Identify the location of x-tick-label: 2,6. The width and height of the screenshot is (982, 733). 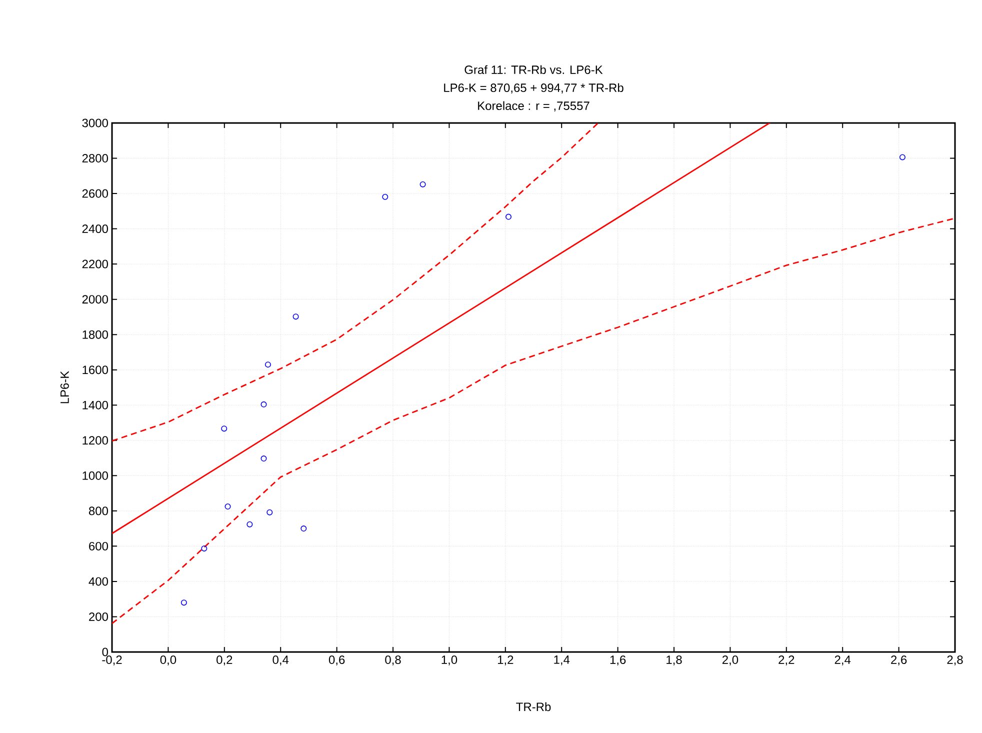
(899, 661).